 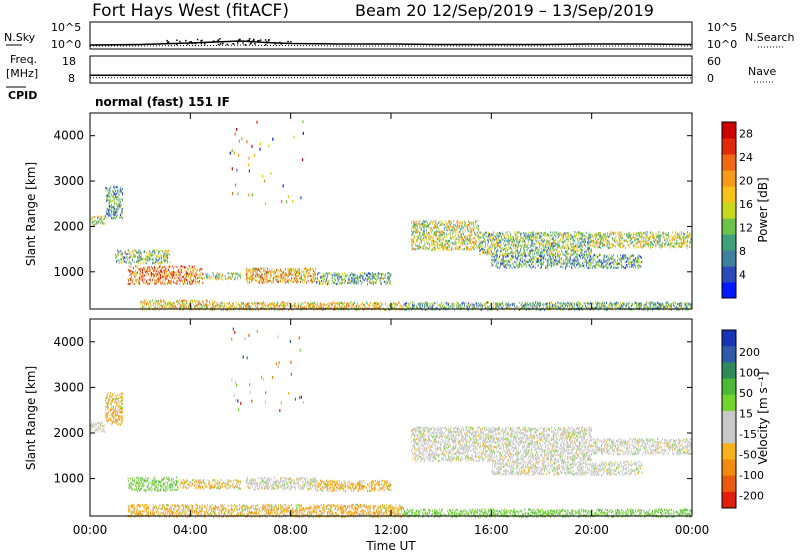 What do you see at coordinates (722, 44) in the screenshot?
I see `noise-right-tick-bottom: 10^0` at bounding box center [722, 44].